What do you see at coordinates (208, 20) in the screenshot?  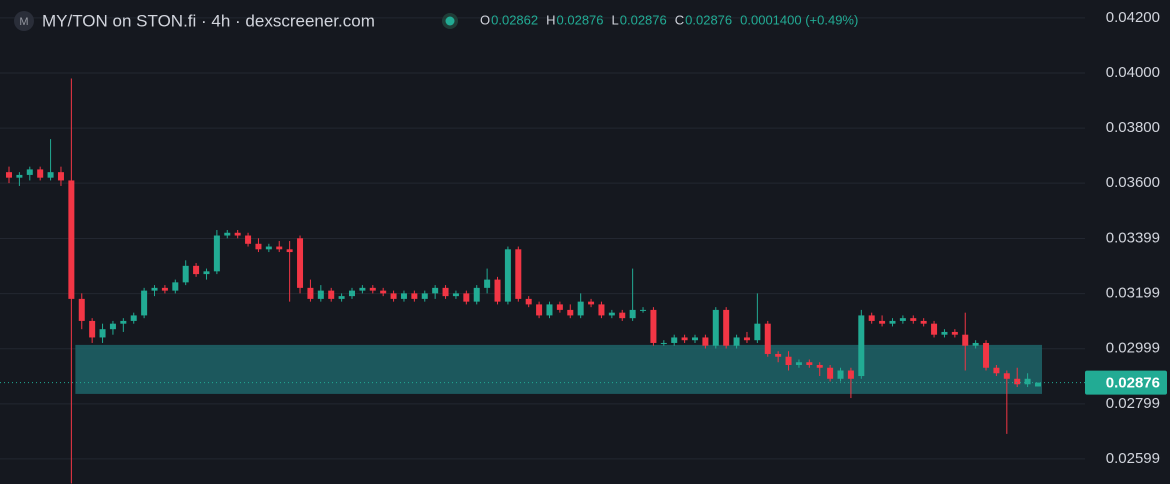 I see `chart-title: MY/TON on STON.fi · 4h · dexscreener.com` at bounding box center [208, 20].